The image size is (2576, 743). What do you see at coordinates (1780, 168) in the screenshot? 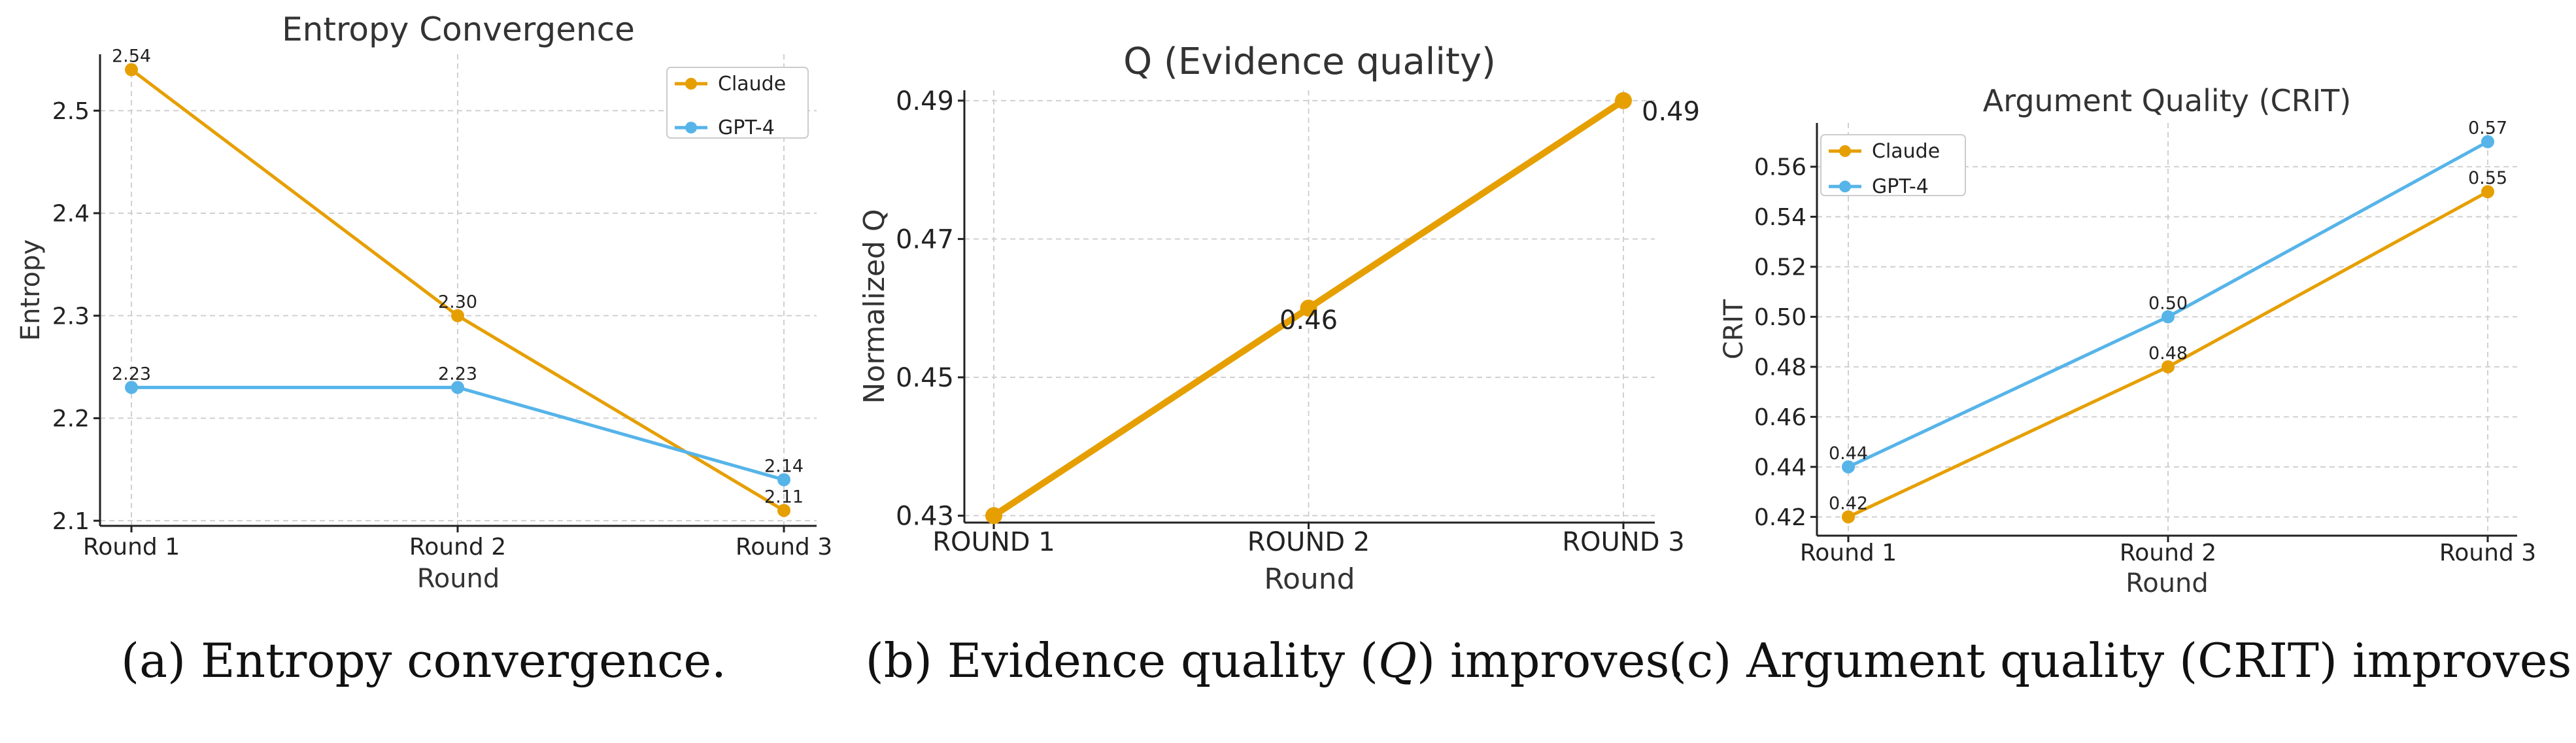
I see `y-tick-label: 0.56` at bounding box center [1780, 168].